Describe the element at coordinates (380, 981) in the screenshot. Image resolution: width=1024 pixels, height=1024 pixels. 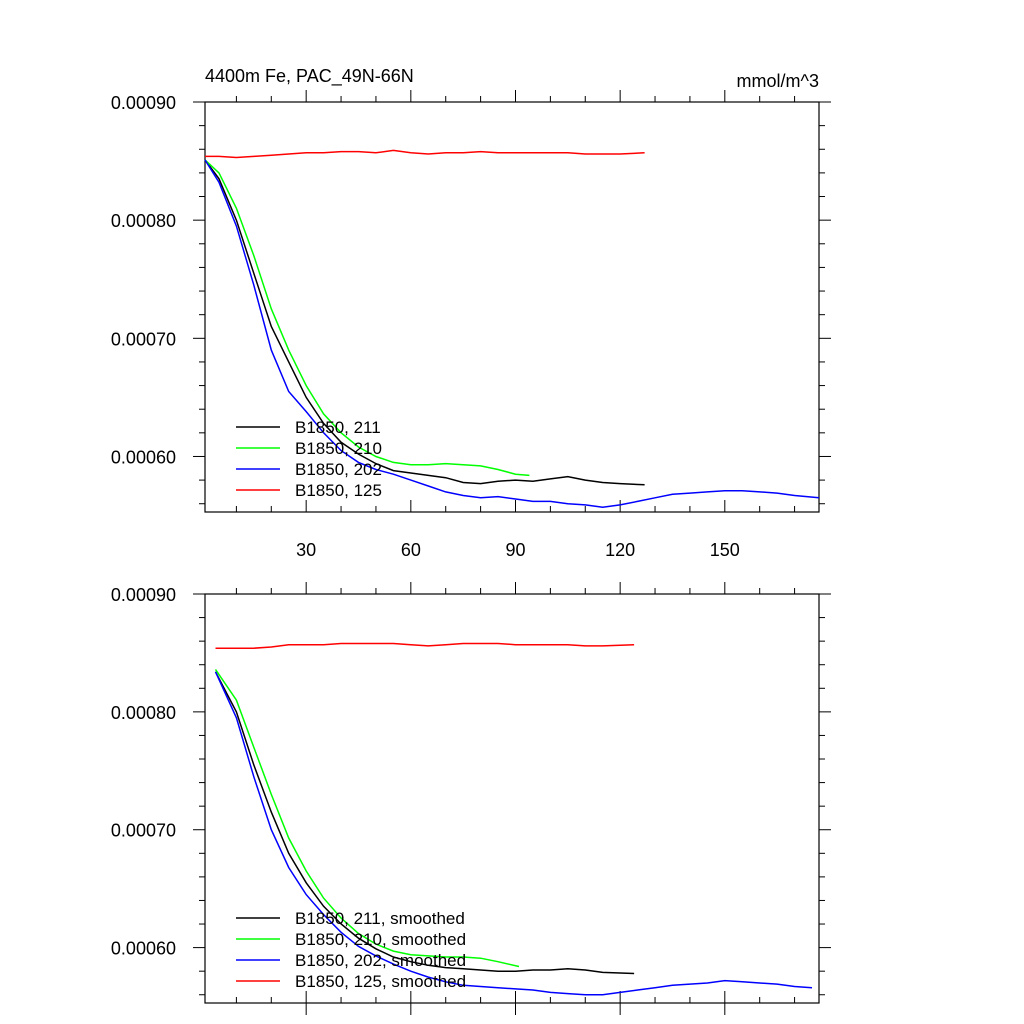
I see `legend-label: B1850, 125, smoothed` at that location.